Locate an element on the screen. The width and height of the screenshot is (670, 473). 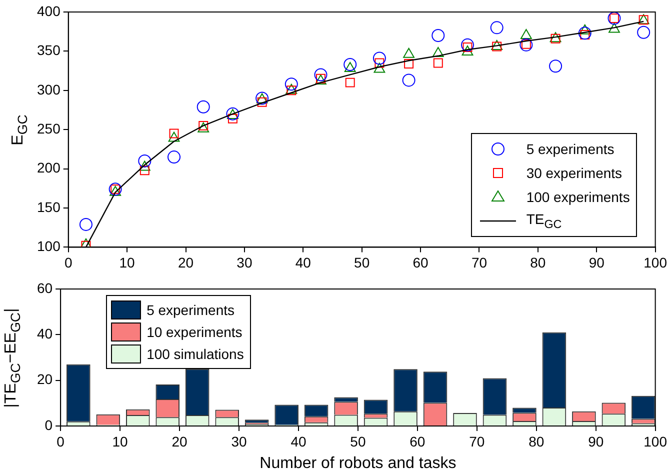
y-tick-label: 300 is located at coordinates (49, 89).